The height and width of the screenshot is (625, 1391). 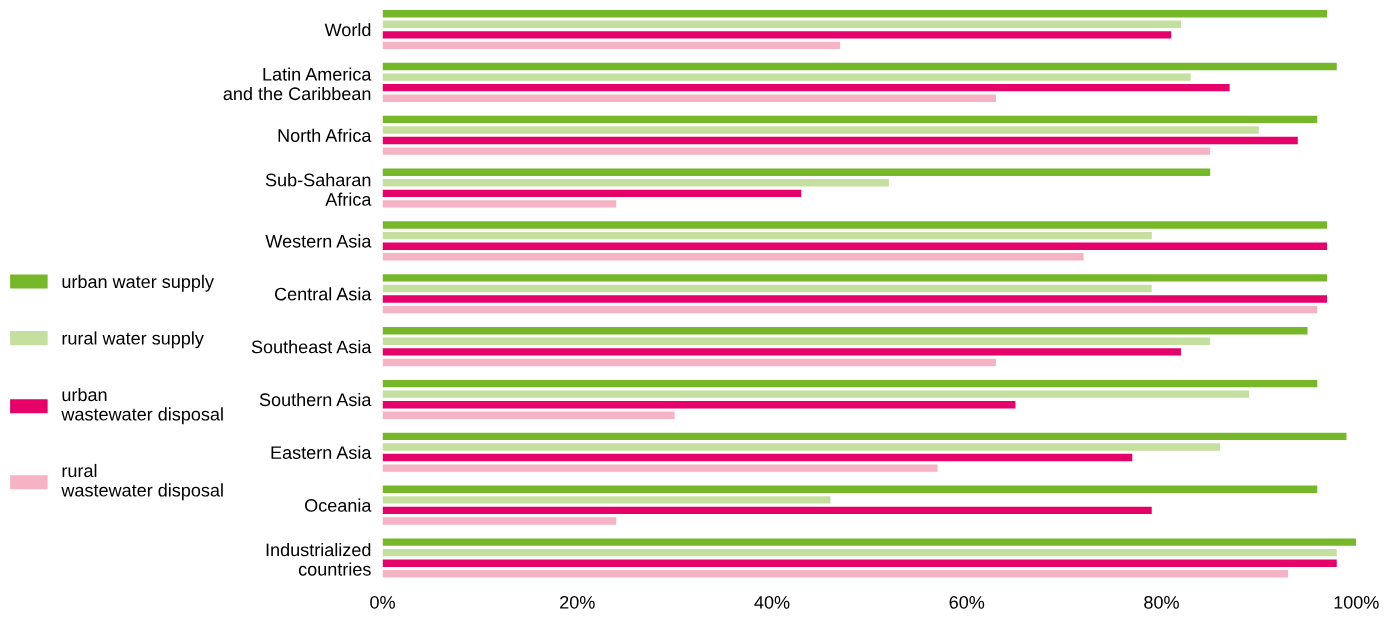 I want to click on x-tick-label: 100%, so click(x=1356, y=602).